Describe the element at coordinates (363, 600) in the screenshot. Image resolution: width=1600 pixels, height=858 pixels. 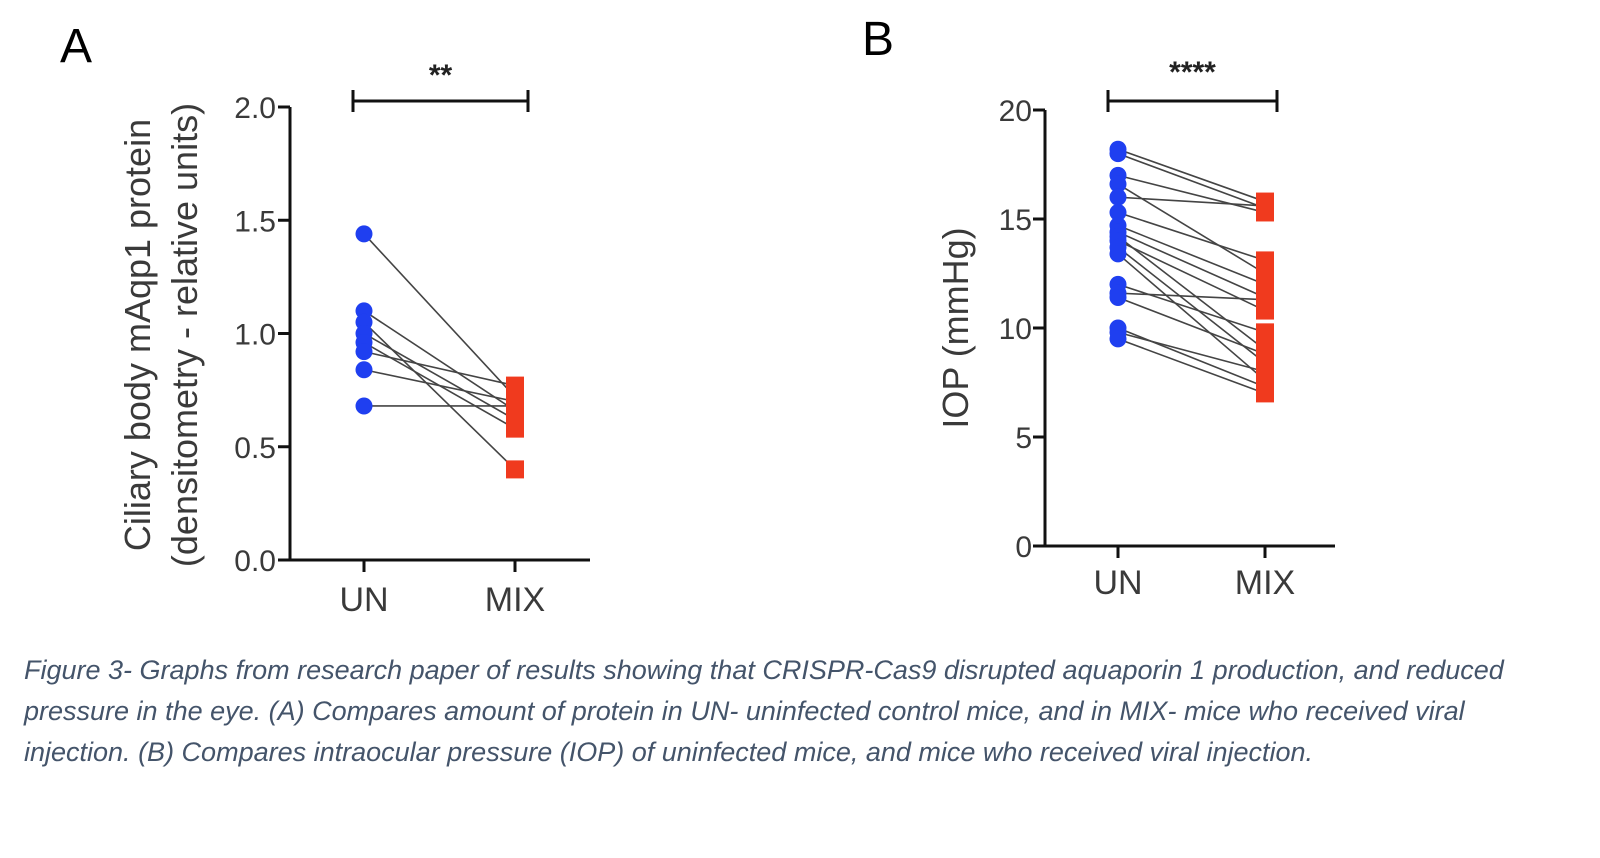
I see `panel-a-x-tick-label-un: UN` at that location.